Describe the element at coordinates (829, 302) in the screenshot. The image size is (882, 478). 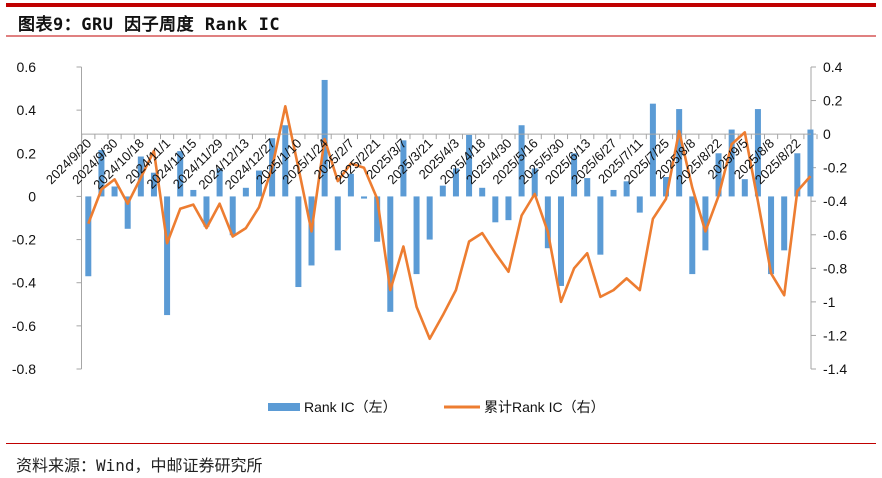
I see `right-tick-label: -1` at that location.